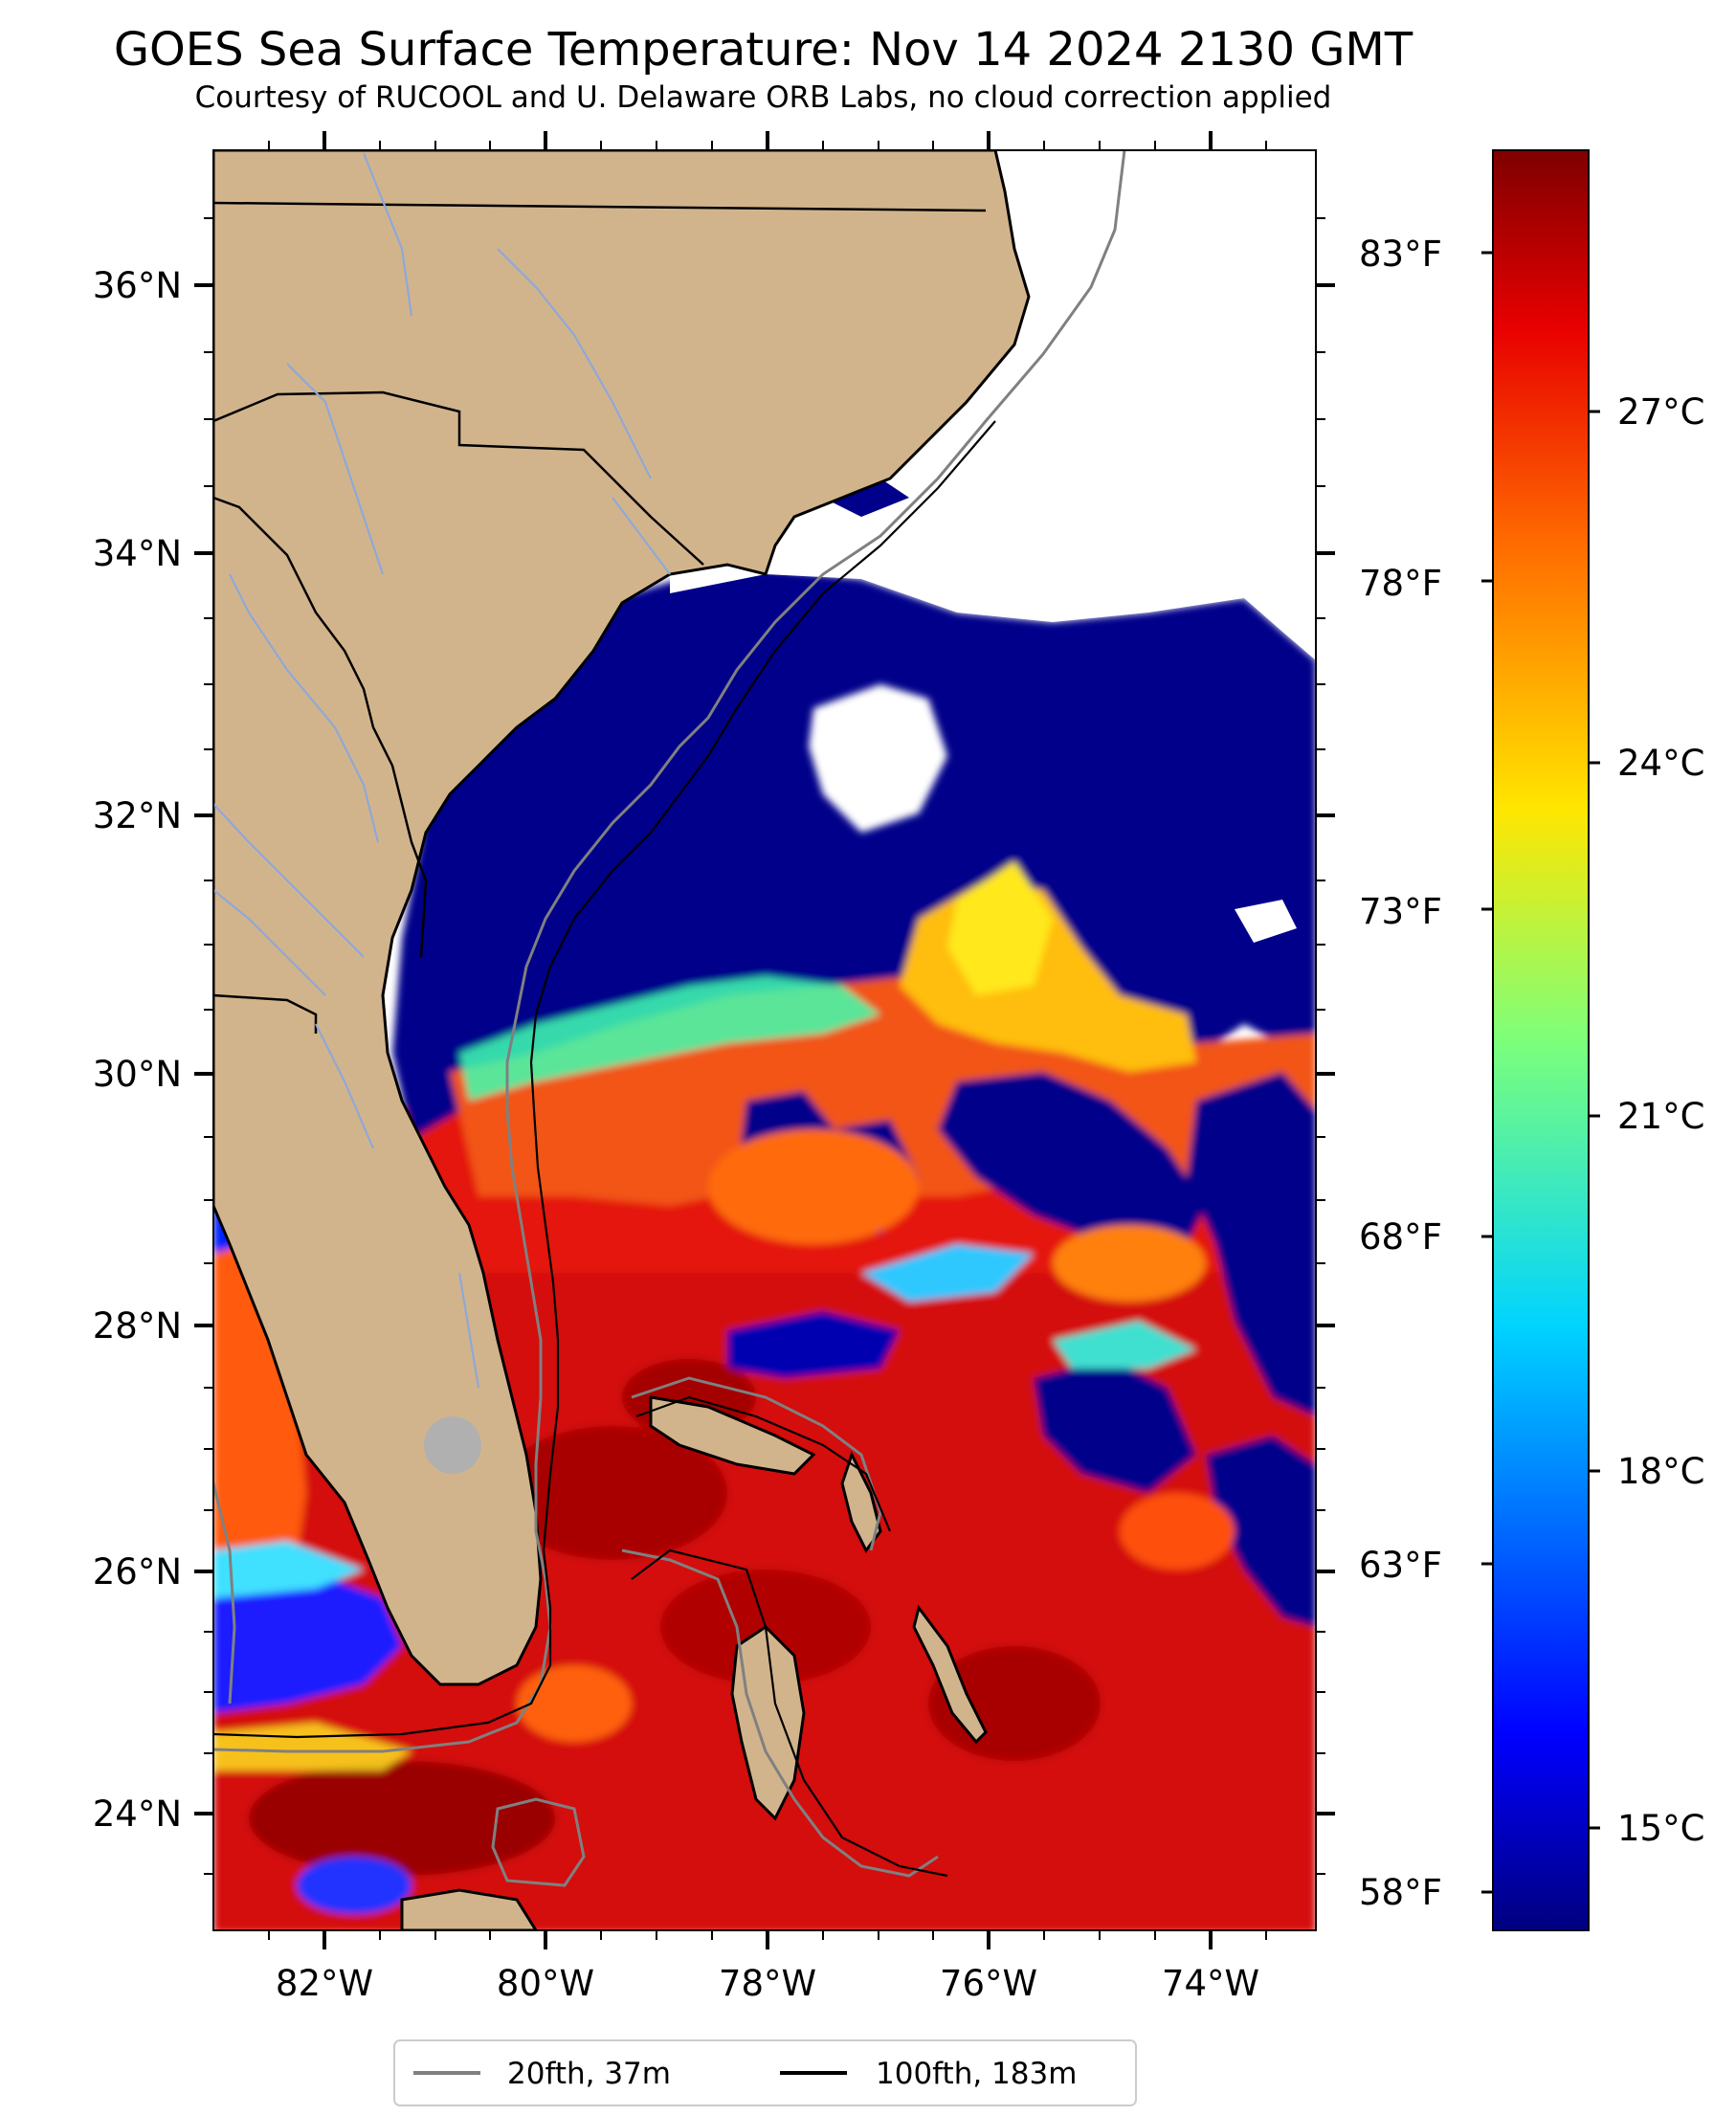  What do you see at coordinates (1541, 1040) in the screenshot?
I see `colorbar-gradient` at bounding box center [1541, 1040].